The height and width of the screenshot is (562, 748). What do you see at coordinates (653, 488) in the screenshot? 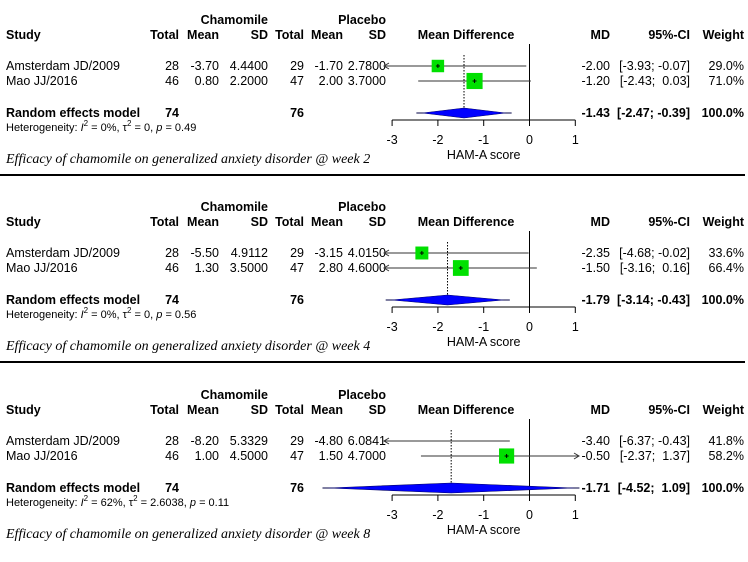
I see `pooled-ci-value: [-4.52; 1.09]` at bounding box center [653, 488].